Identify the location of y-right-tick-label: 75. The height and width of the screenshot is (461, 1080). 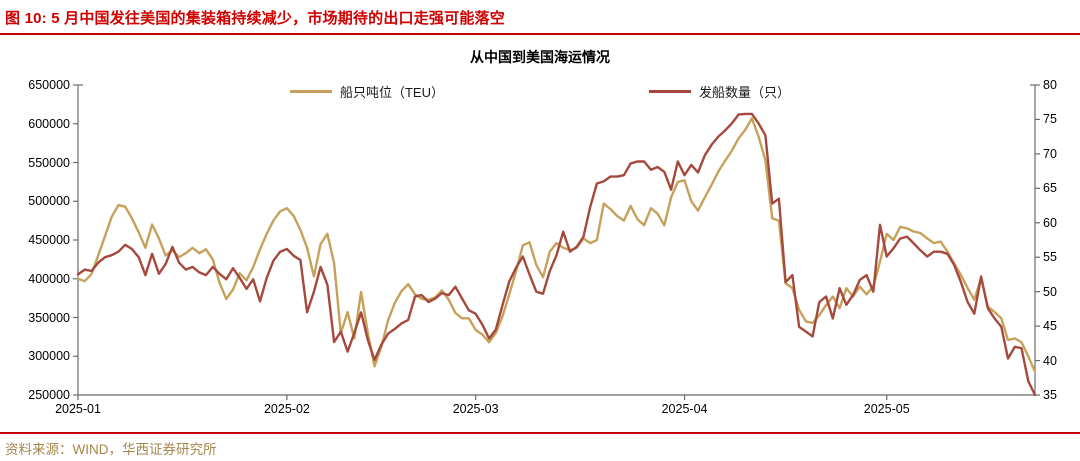
(1050, 119).